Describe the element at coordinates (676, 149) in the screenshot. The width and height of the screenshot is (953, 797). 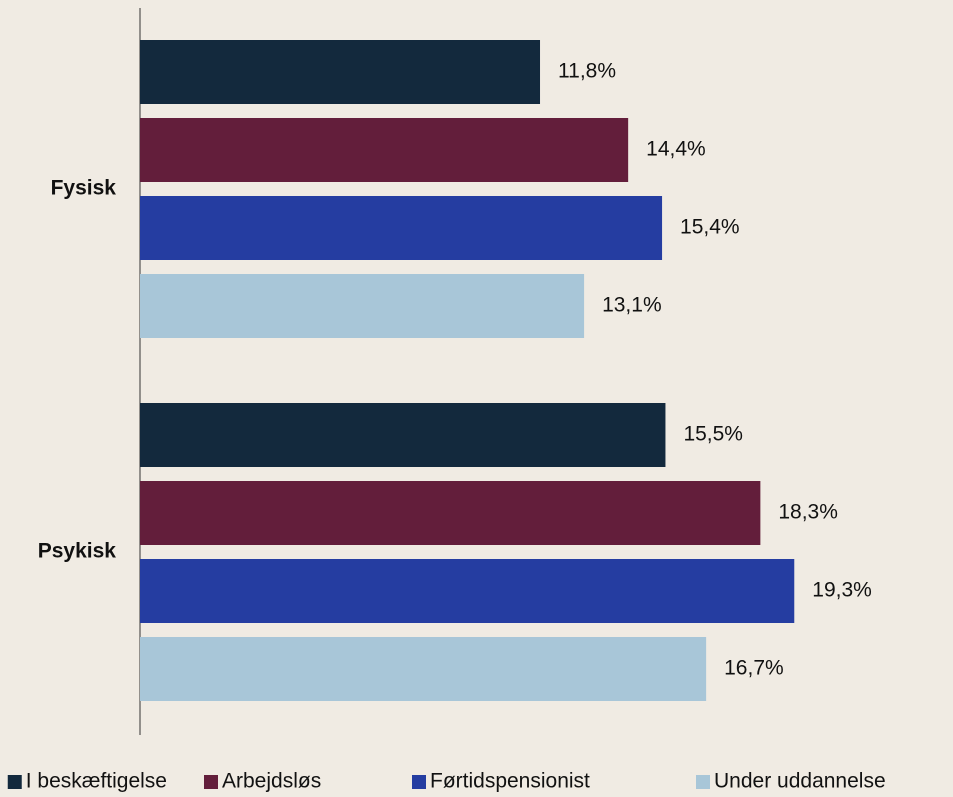
I see `data-label: 14,4%` at that location.